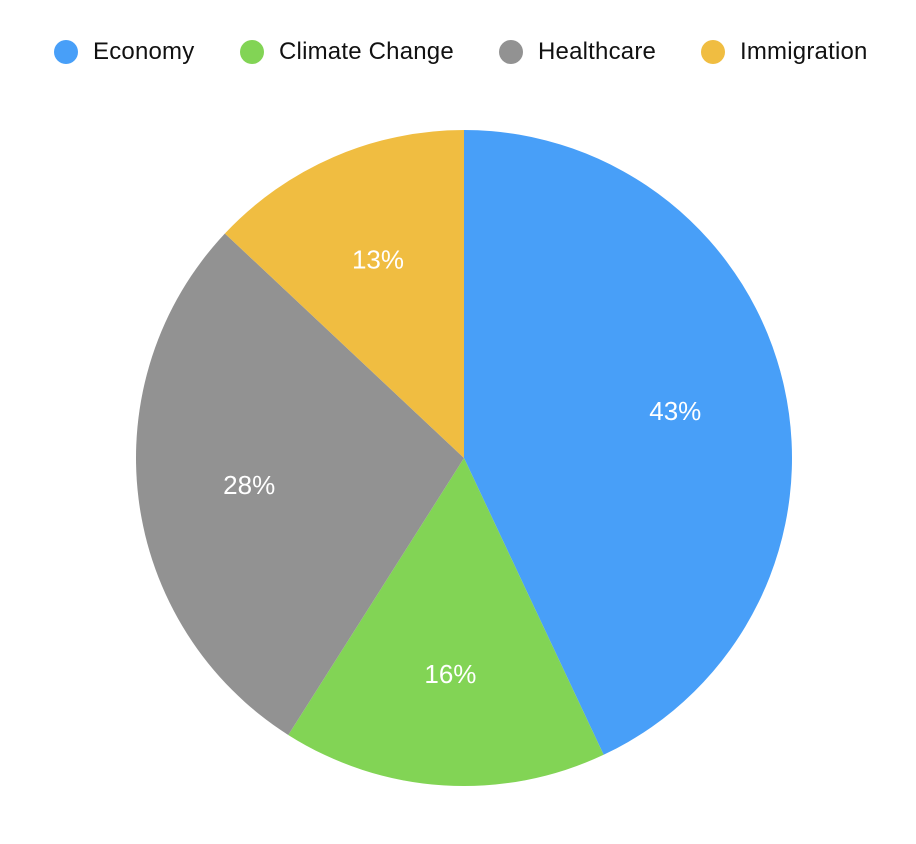 The height and width of the screenshot is (844, 916). I want to click on pie-slice-immigration, so click(344, 294).